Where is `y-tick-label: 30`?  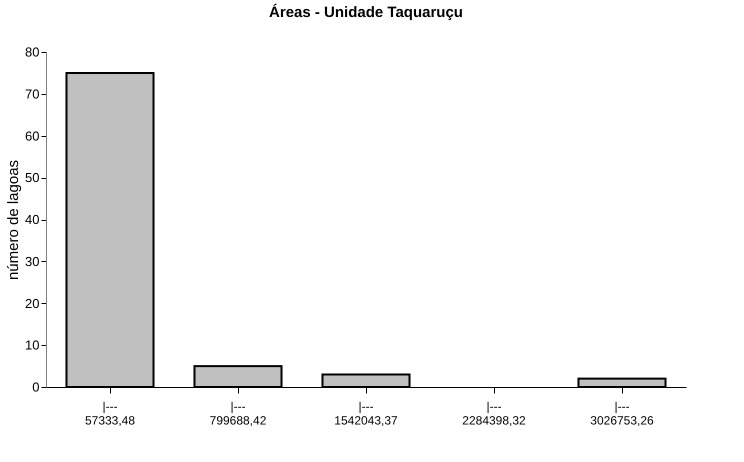
y-tick-label: 30 is located at coordinates (32, 261).